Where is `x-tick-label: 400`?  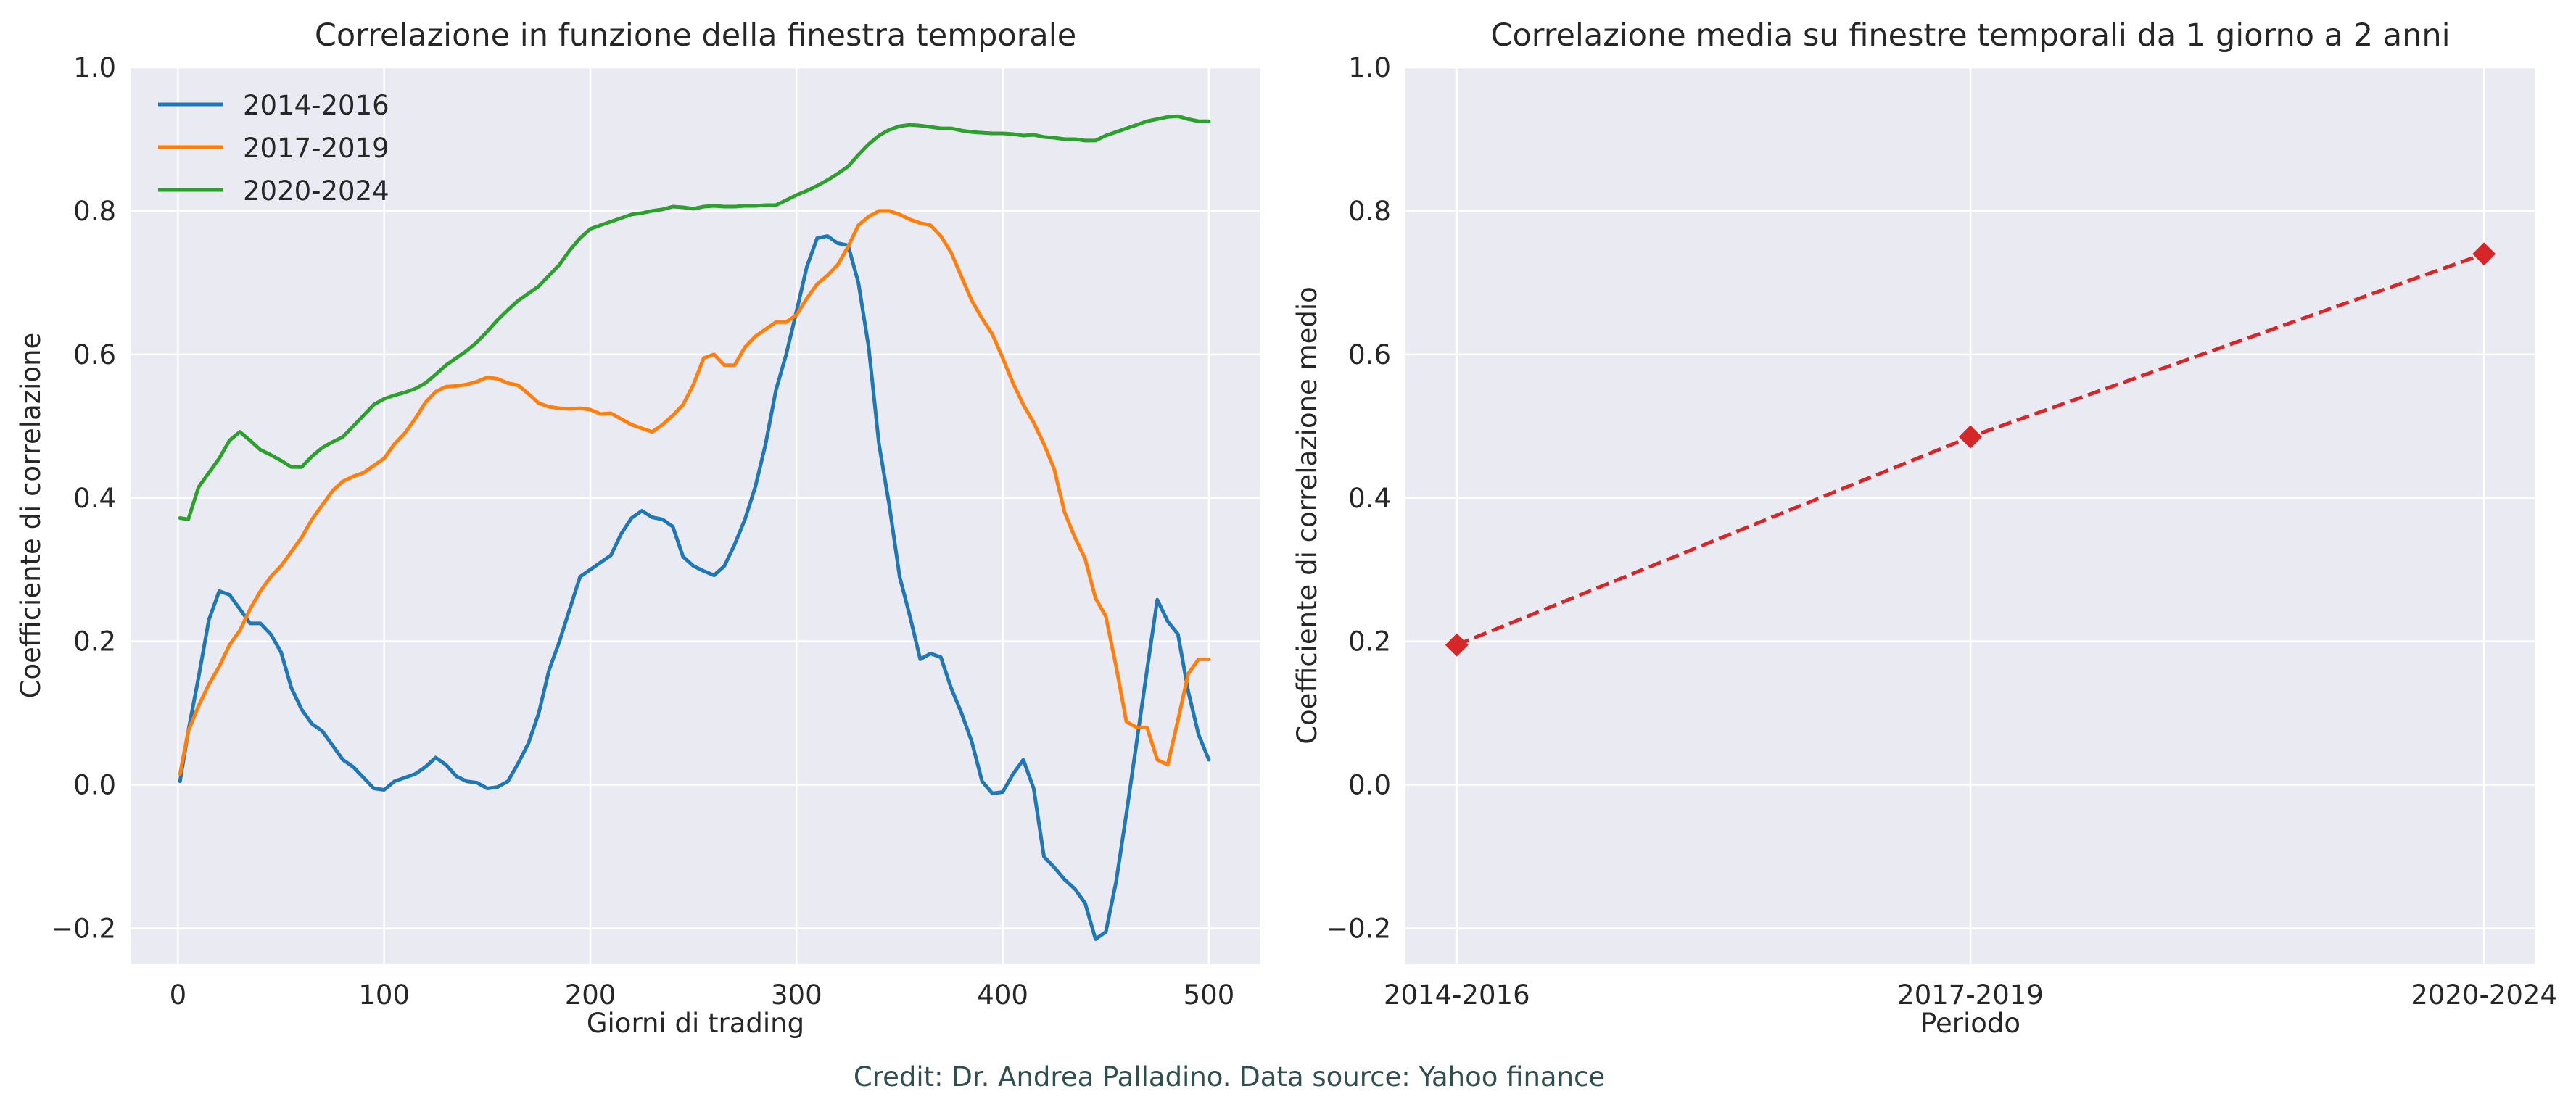 x-tick-label: 400 is located at coordinates (1002, 995).